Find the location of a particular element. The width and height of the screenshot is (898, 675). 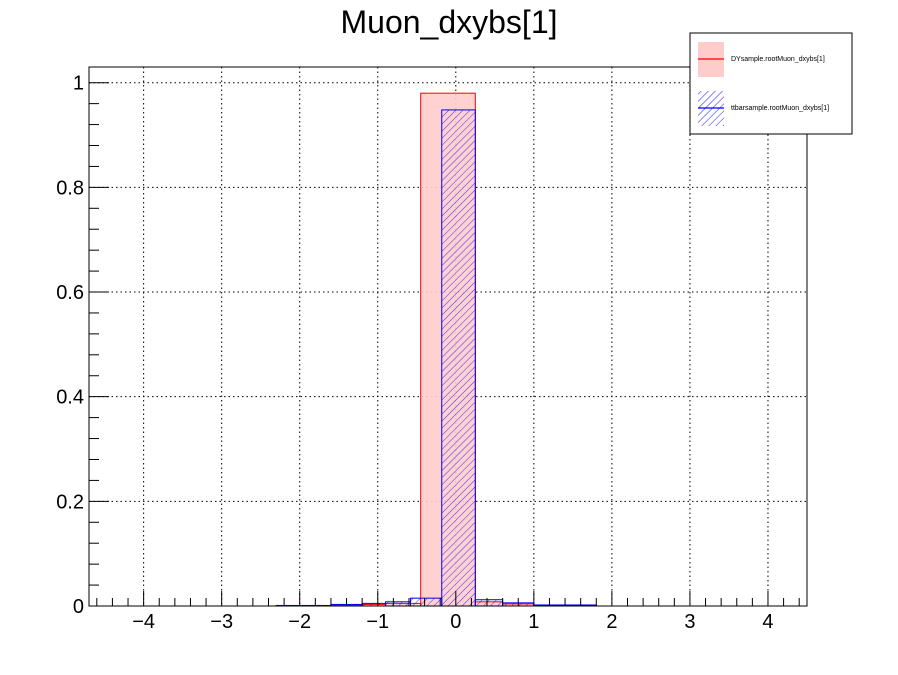

x-tick-label-2: −2 is located at coordinates (299, 622).